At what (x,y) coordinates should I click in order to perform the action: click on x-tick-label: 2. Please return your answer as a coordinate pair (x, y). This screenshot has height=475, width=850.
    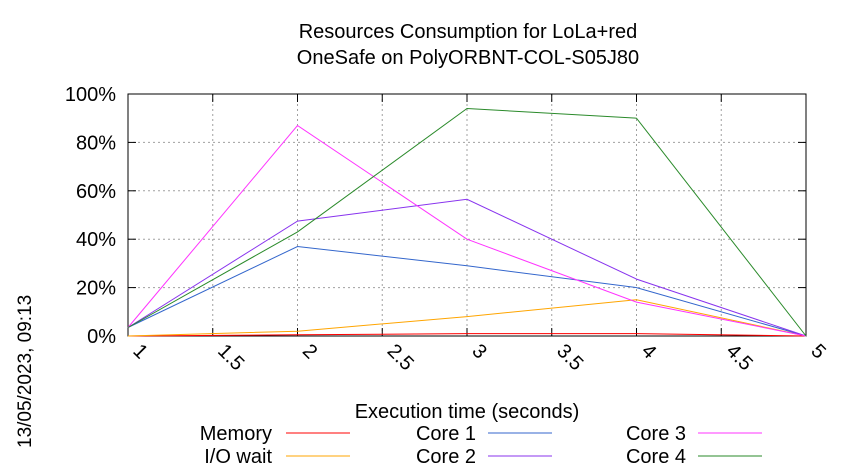
    Looking at the image, I should click on (309, 351).